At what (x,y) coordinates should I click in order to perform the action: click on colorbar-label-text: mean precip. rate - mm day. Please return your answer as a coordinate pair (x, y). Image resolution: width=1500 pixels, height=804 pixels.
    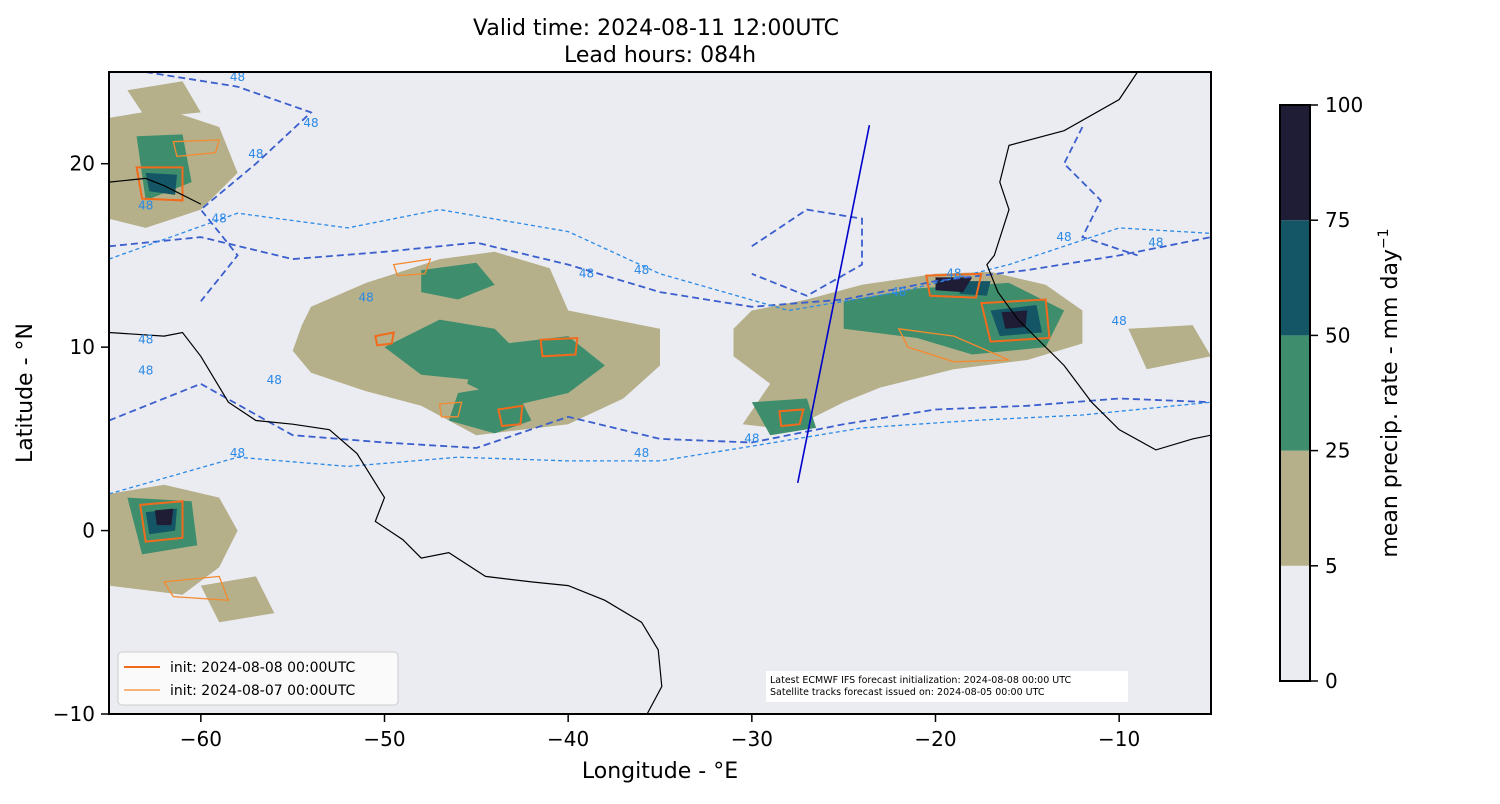
    Looking at the image, I should click on (1390, 403).